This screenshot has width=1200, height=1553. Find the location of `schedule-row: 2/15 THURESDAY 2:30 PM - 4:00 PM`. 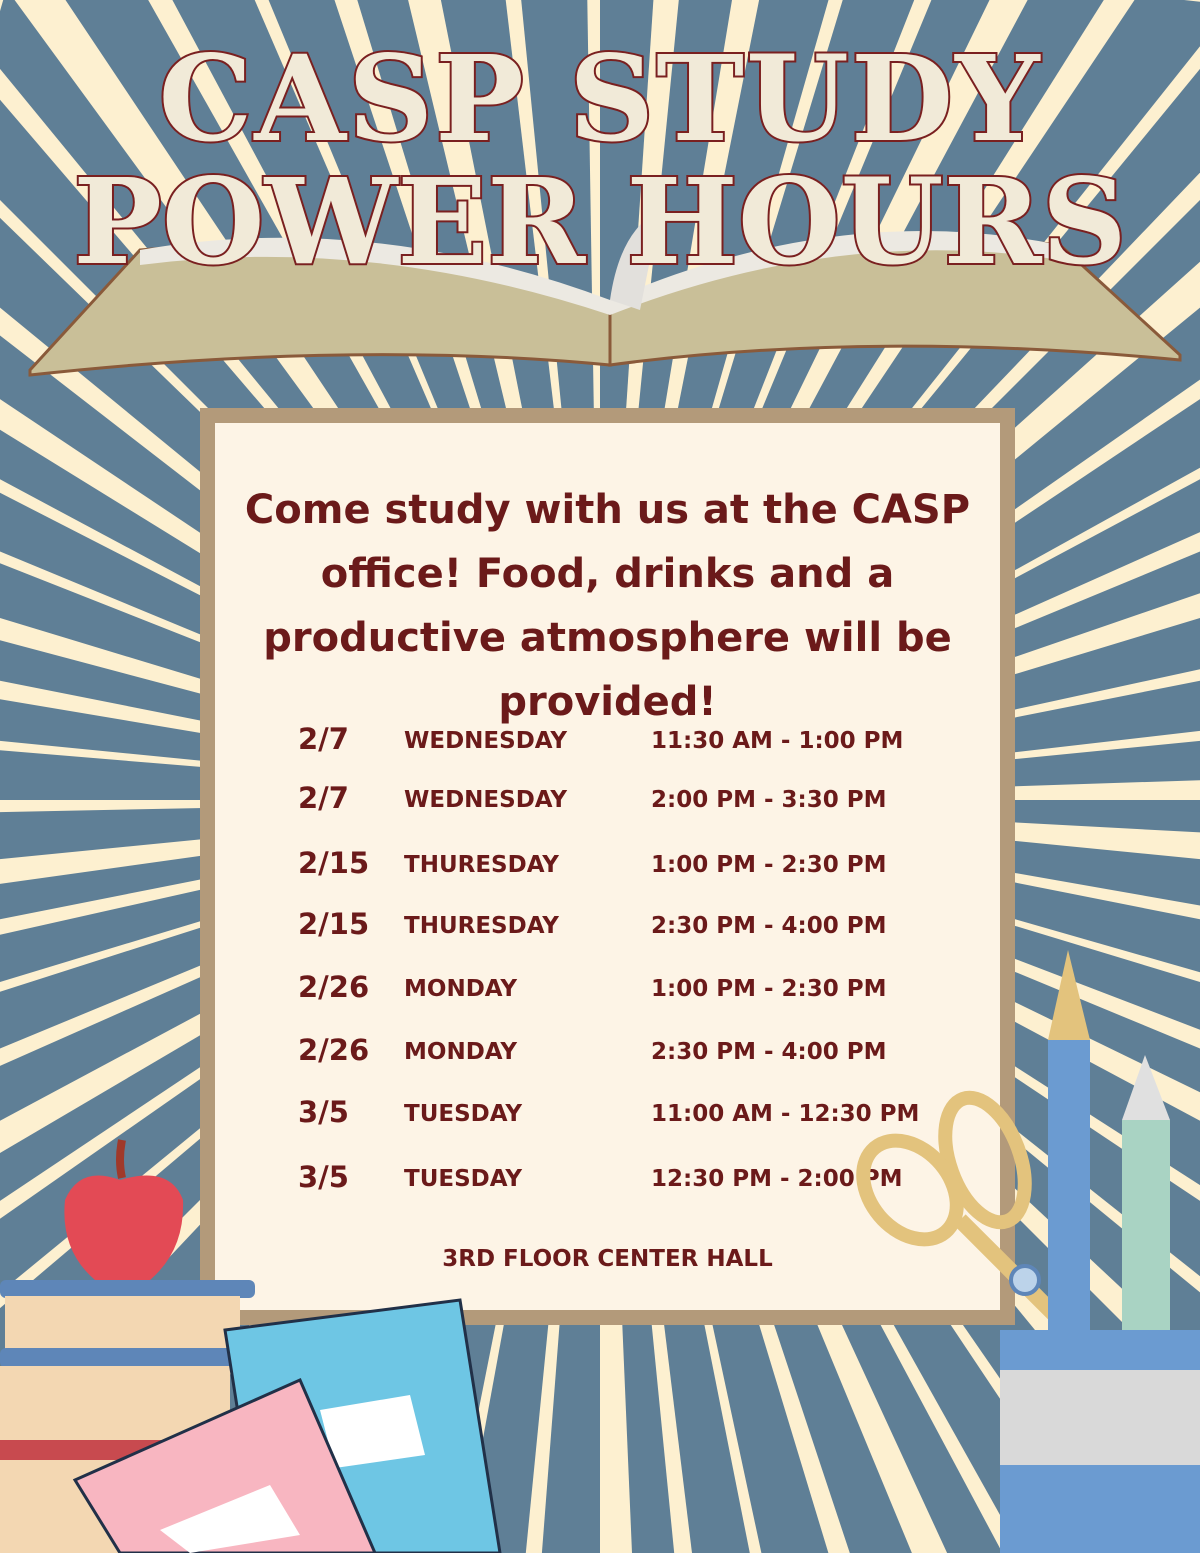

schedule-row: 2/15 THURESDAY 2:30 PM - 4:00 PM is located at coordinates (607, 930).